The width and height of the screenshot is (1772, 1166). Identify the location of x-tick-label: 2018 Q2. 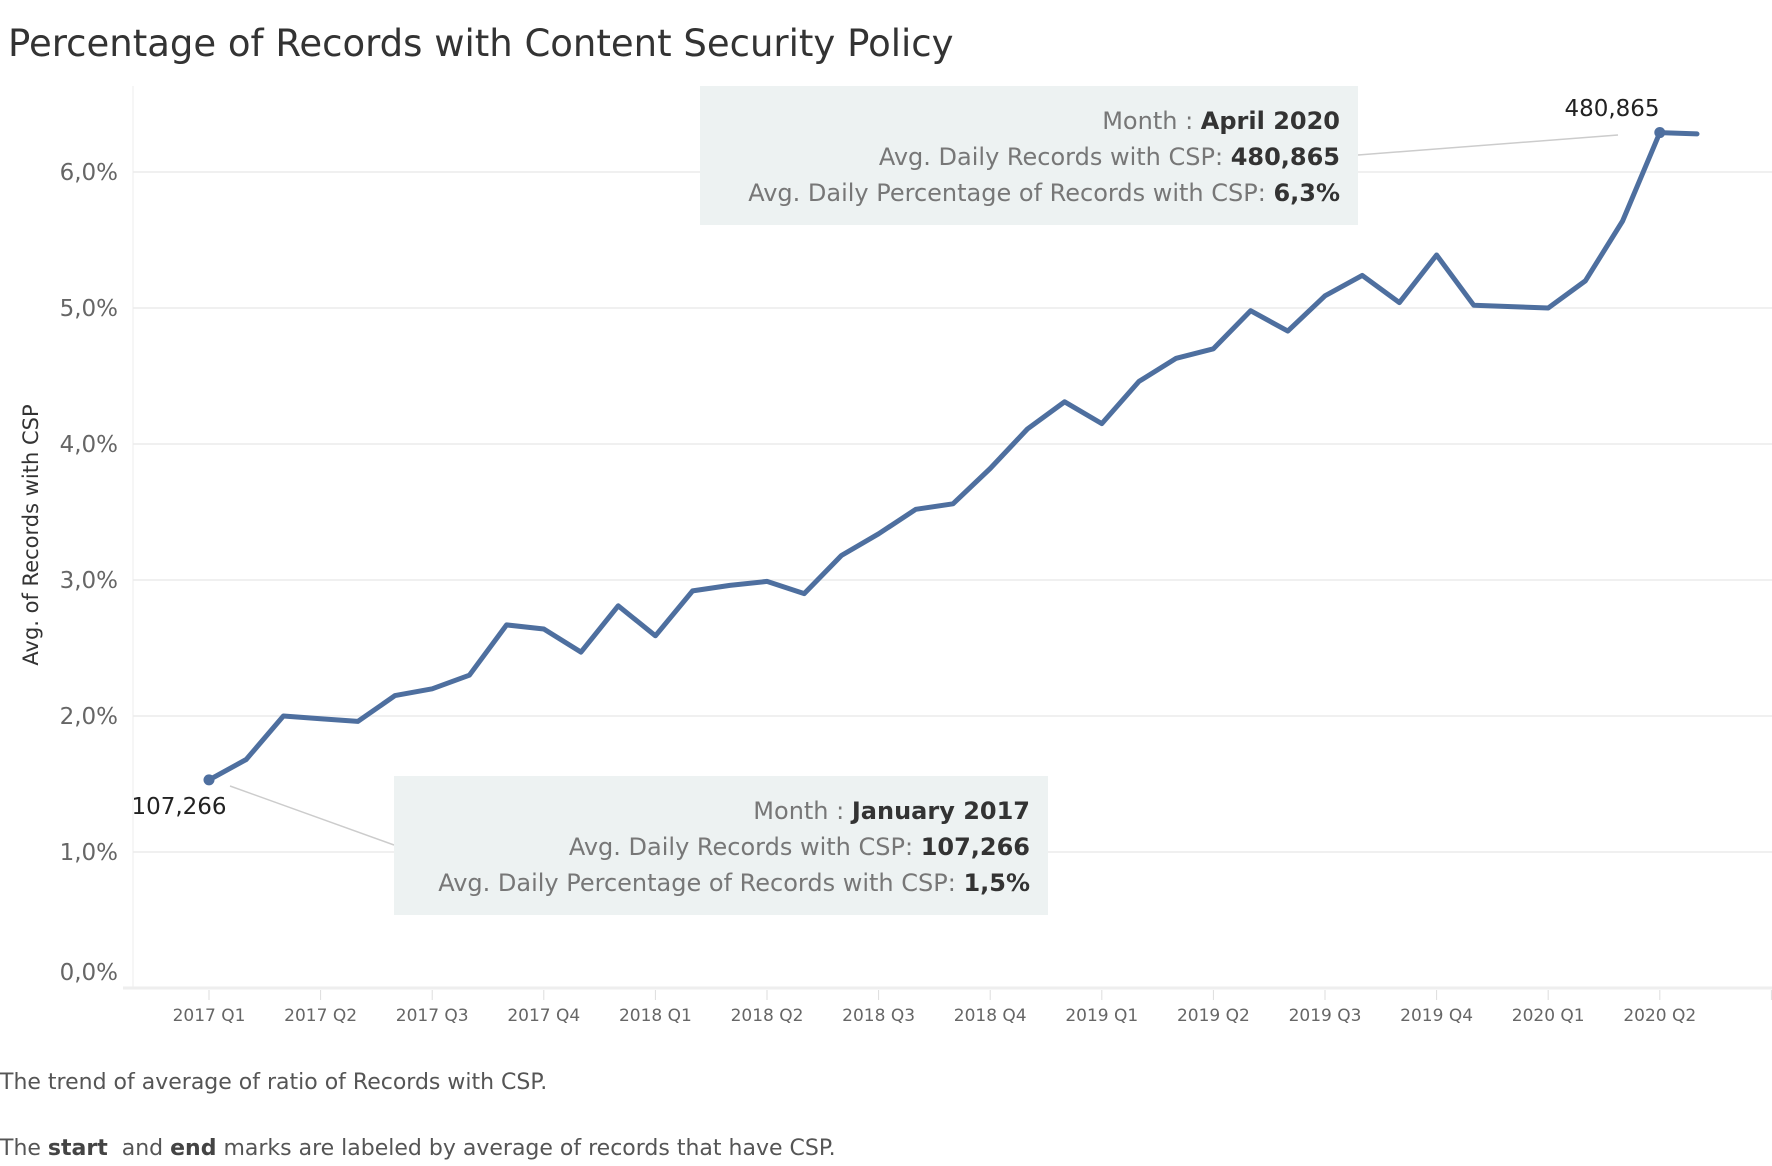
(767, 1016).